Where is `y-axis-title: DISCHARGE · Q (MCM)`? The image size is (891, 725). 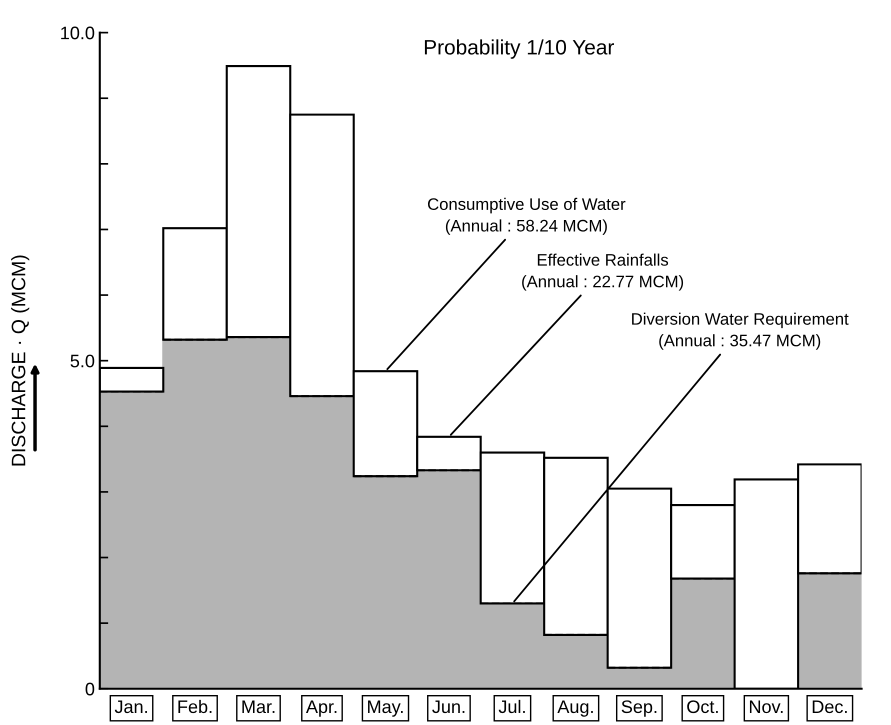
y-axis-title: DISCHARGE · Q (MCM) is located at coordinates (20, 360).